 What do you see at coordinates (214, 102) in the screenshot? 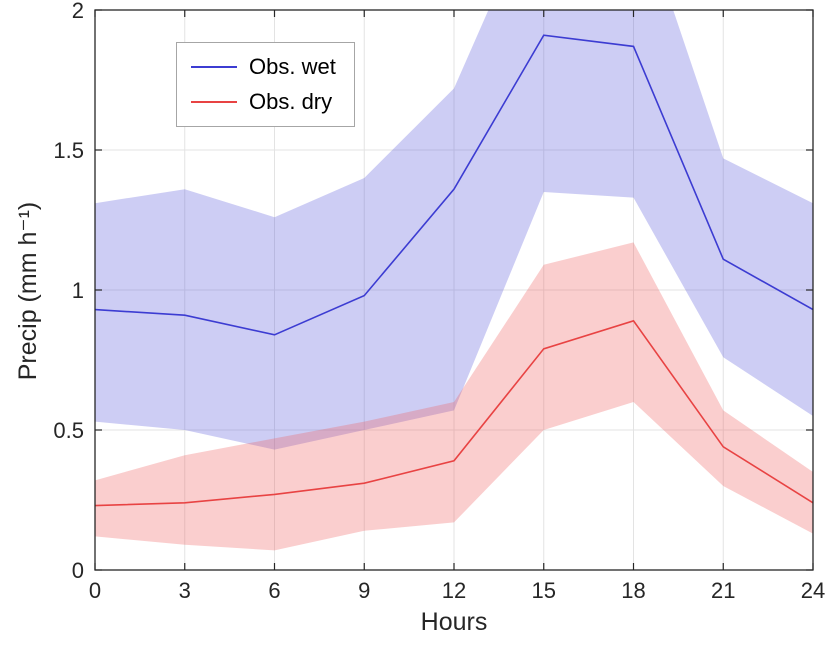
I see `obs-dry-line-swatch` at bounding box center [214, 102].